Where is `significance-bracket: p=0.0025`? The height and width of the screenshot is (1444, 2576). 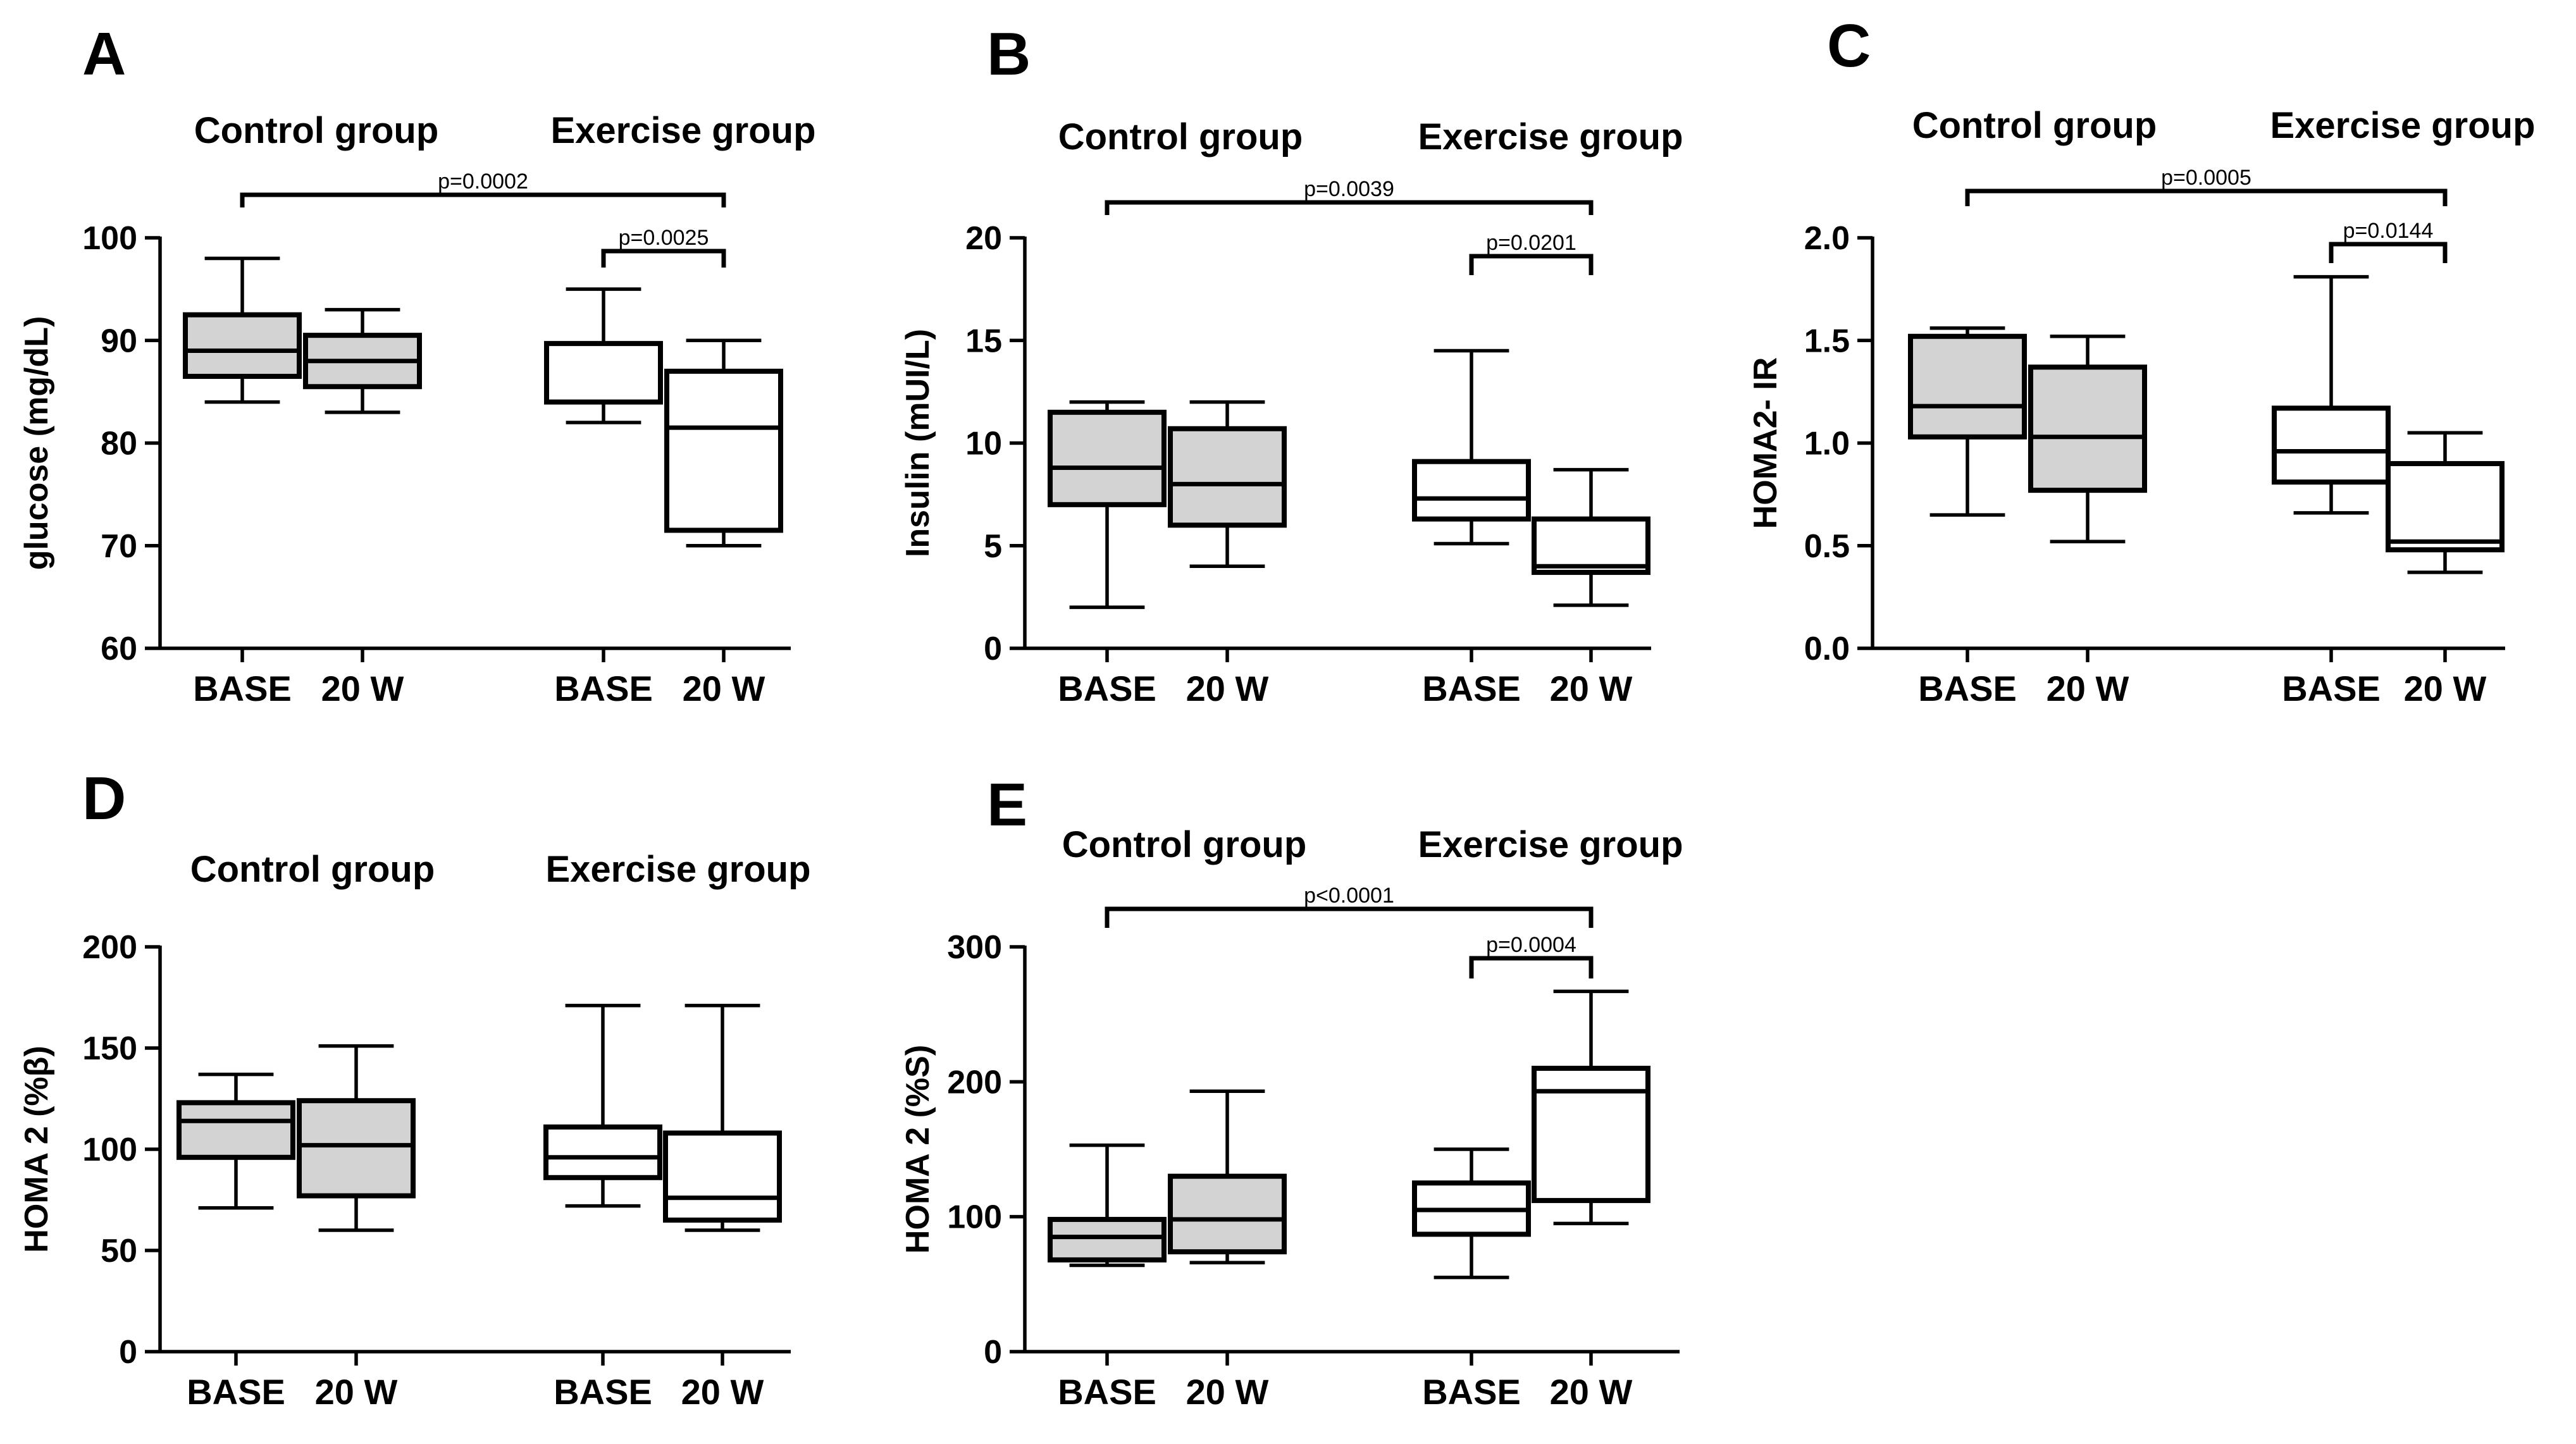
significance-bracket: p=0.0025 is located at coordinates (663, 247).